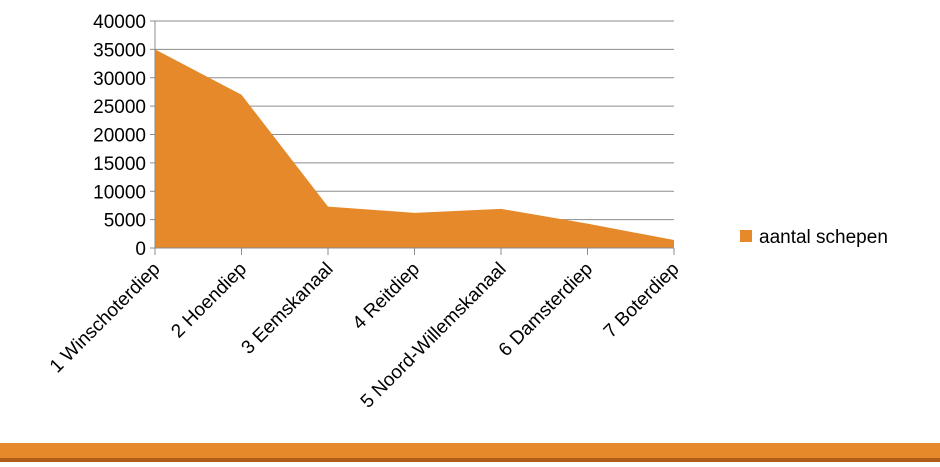 The image size is (940, 467). Describe the element at coordinates (546, 310) in the screenshot. I see `x-tick-label: 6 Damsterdiep` at that location.